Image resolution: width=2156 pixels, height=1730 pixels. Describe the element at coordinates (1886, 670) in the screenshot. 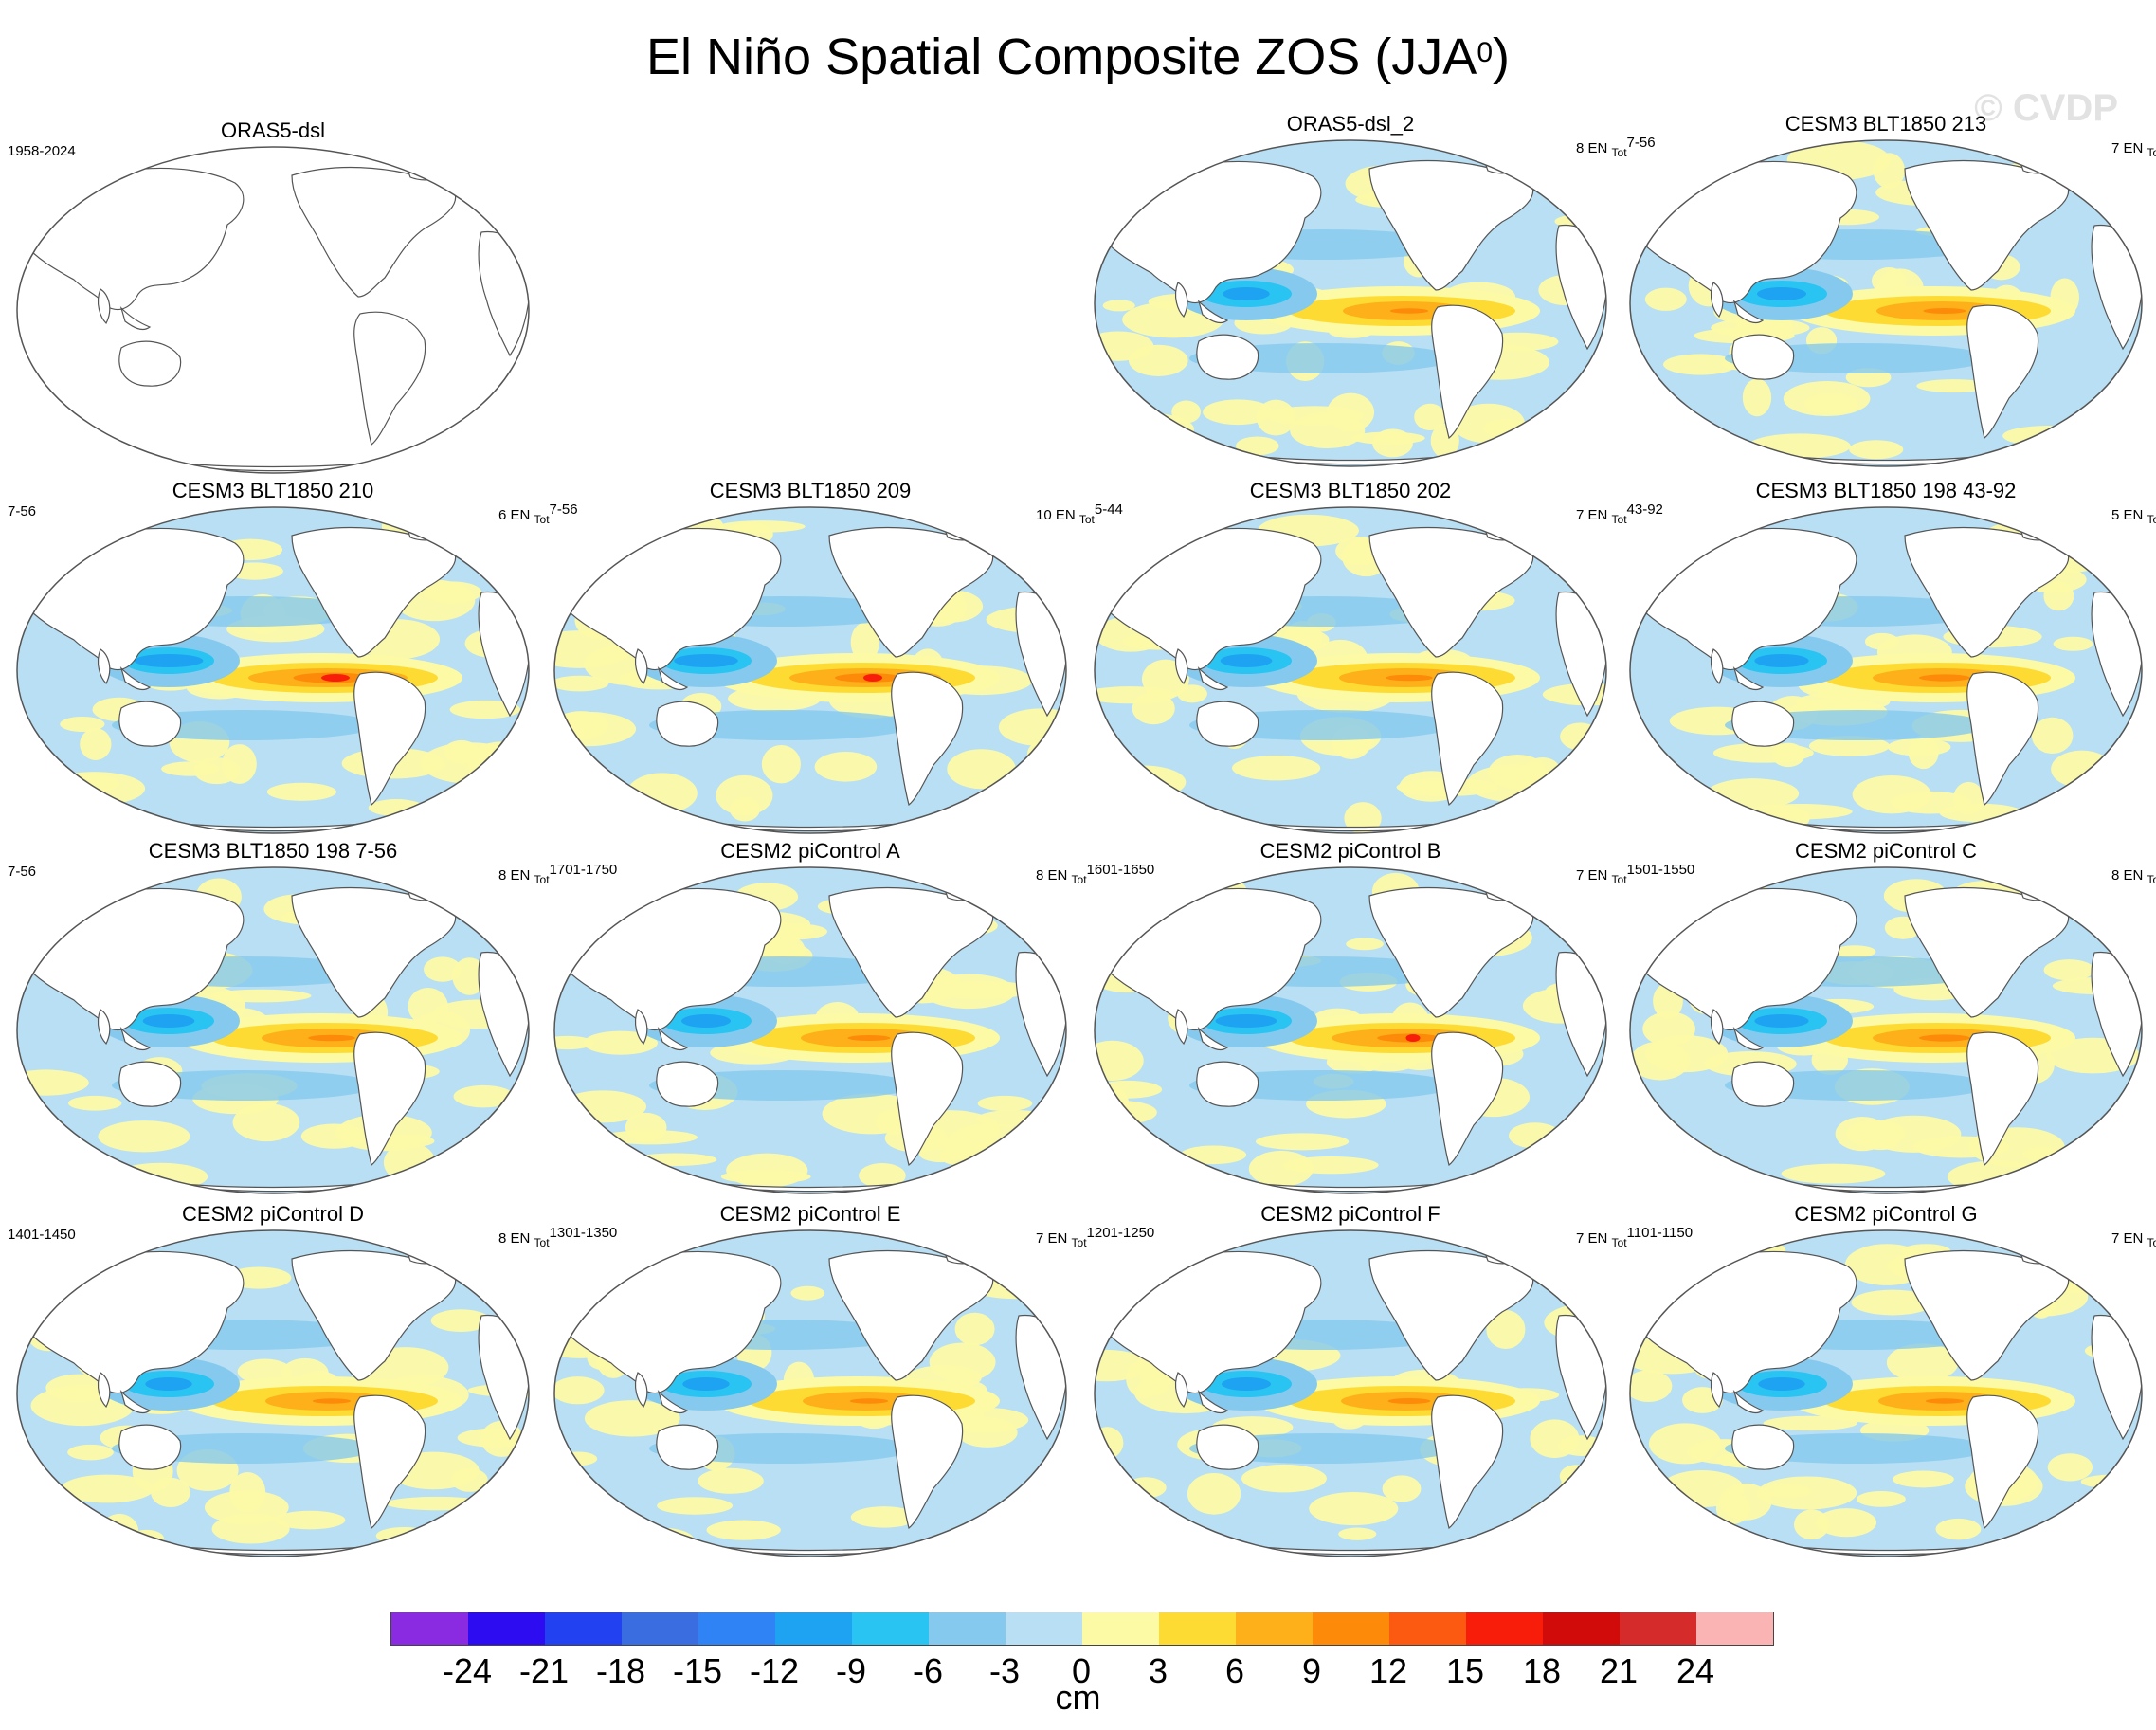

I see `map-border` at that location.